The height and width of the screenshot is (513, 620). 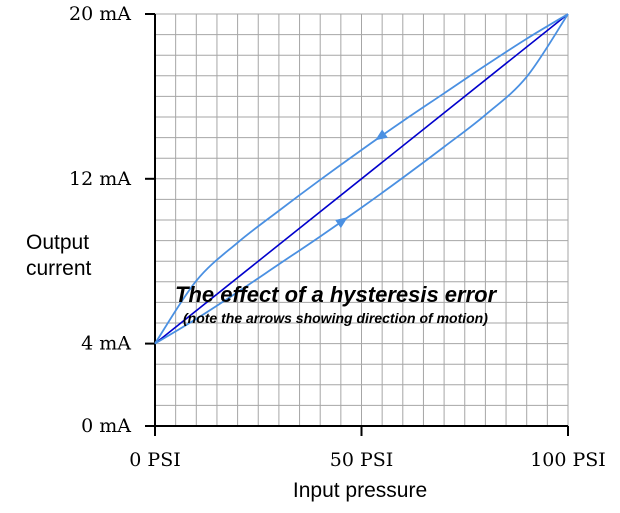 I want to click on y-tick-label: 0 mA, so click(x=106, y=426).